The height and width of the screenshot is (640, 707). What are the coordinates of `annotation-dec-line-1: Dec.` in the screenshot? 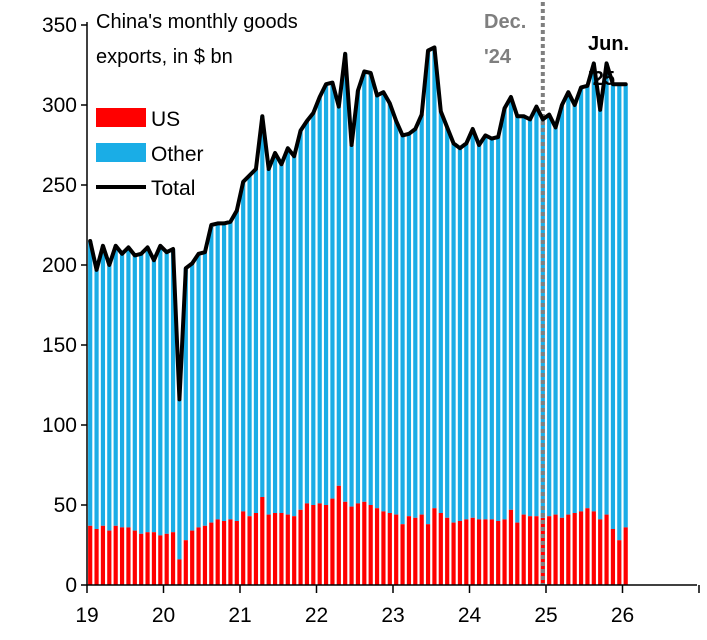 It's located at (505, 22).